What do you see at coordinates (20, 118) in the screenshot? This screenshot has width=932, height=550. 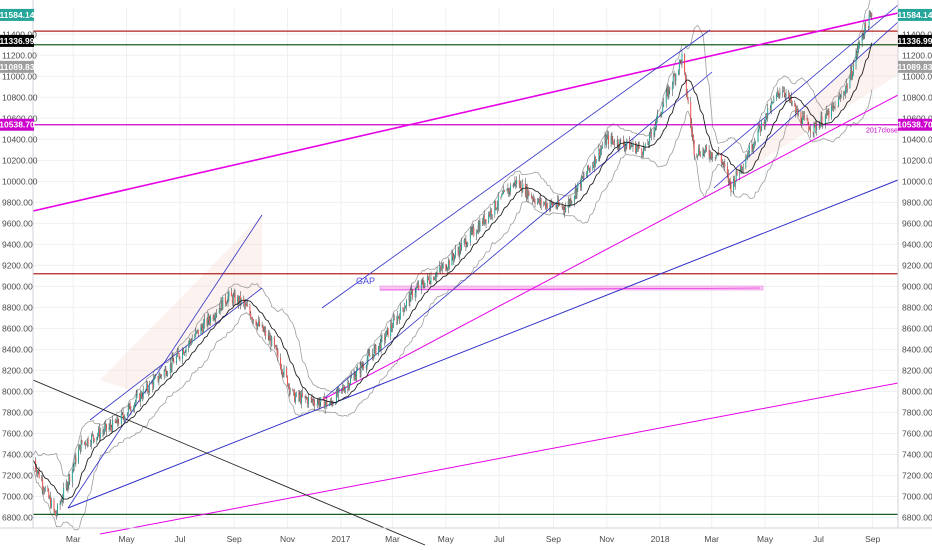 I see `y-tick-label-left: 10600.00` at bounding box center [20, 118].